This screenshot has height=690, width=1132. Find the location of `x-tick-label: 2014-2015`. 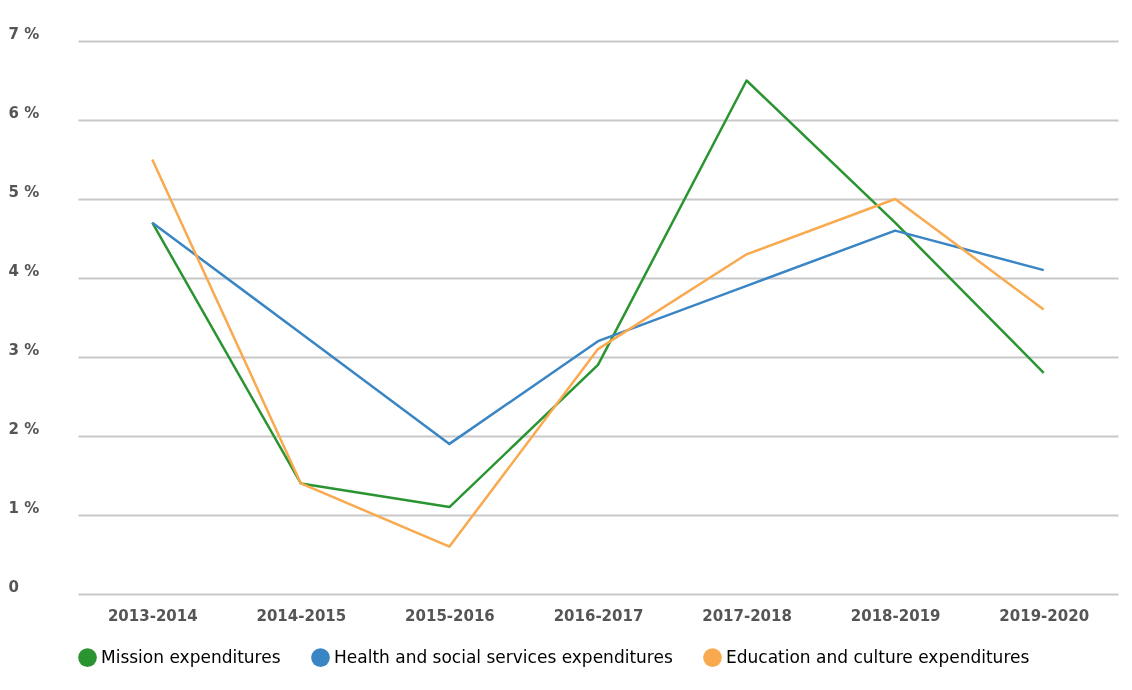

x-tick-label: 2014-2015 is located at coordinates (301, 615).